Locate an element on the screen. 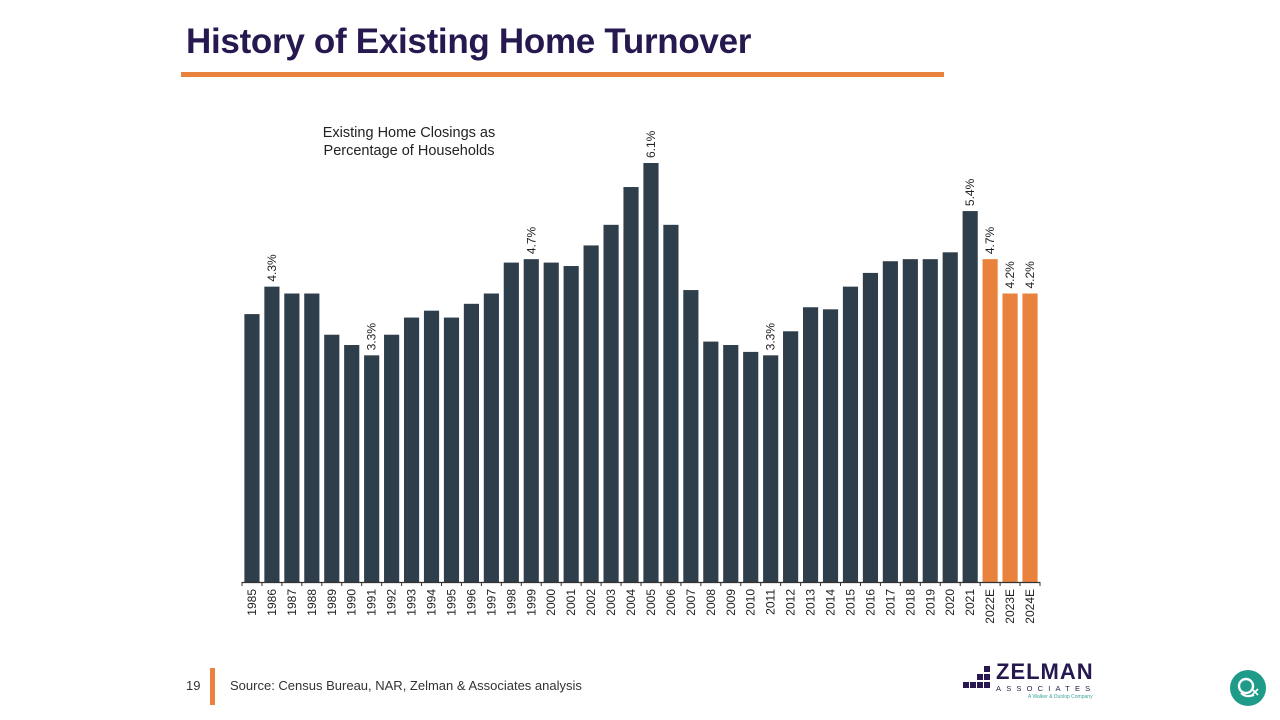 Image resolution: width=1280 pixels, height=720 pixels. bar-2017 is located at coordinates (890, 421).